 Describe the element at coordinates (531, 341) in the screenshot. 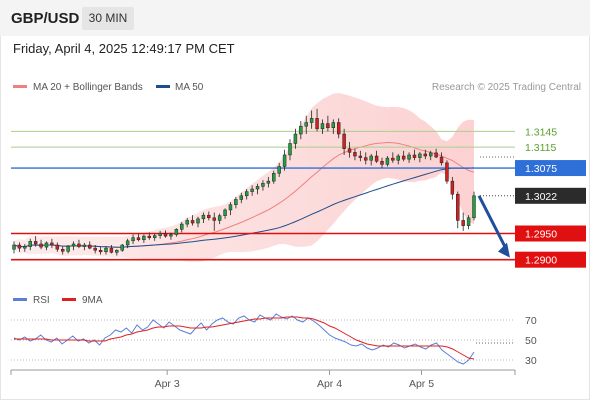

I see `rsi-tick-label: 50` at that location.